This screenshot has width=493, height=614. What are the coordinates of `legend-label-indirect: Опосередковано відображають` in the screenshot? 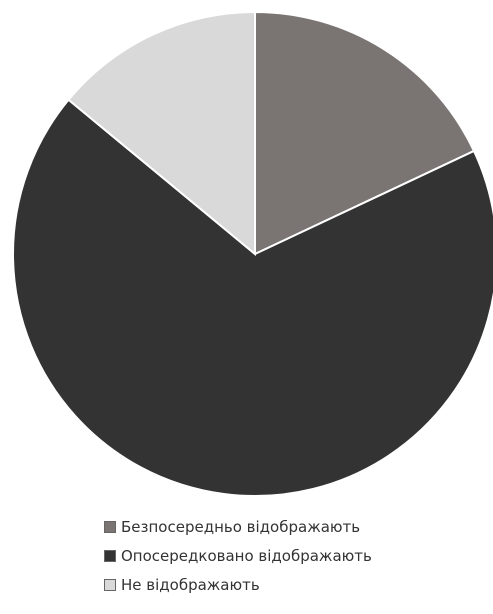 It's located at (246, 555).